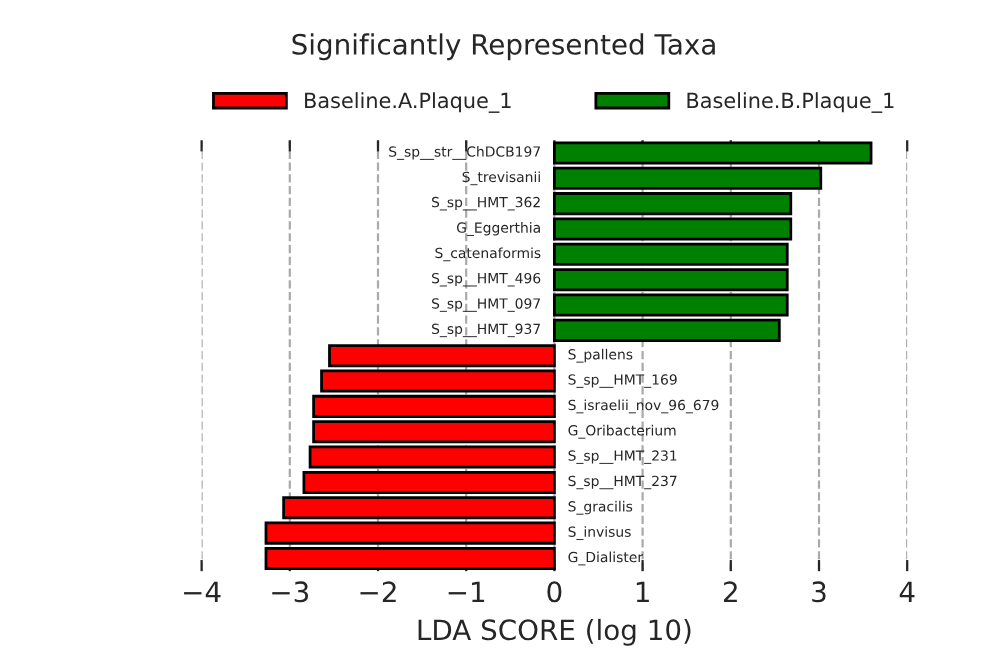 The height and width of the screenshot is (668, 1008). Describe the element at coordinates (466, 591) in the screenshot. I see `x-tick-label: −1` at that location.